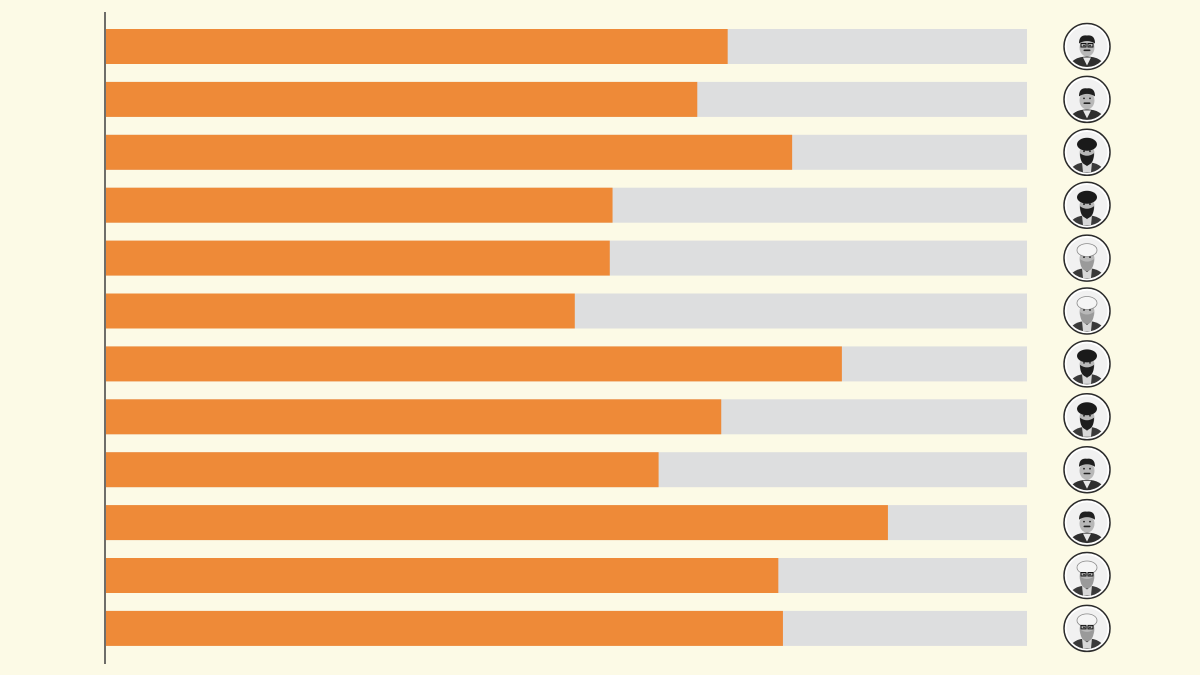 This screenshot has width=1200, height=675. What do you see at coordinates (1087, 99) in the screenshot?
I see `portrait-man-mustache-icon` at bounding box center [1087, 99].